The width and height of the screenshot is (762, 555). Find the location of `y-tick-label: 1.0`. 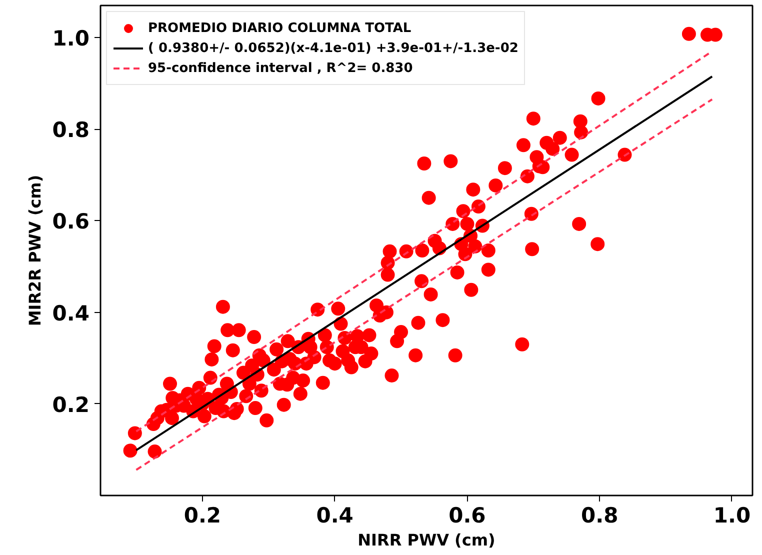

y-tick-label: 1.0 is located at coordinates (71, 38).